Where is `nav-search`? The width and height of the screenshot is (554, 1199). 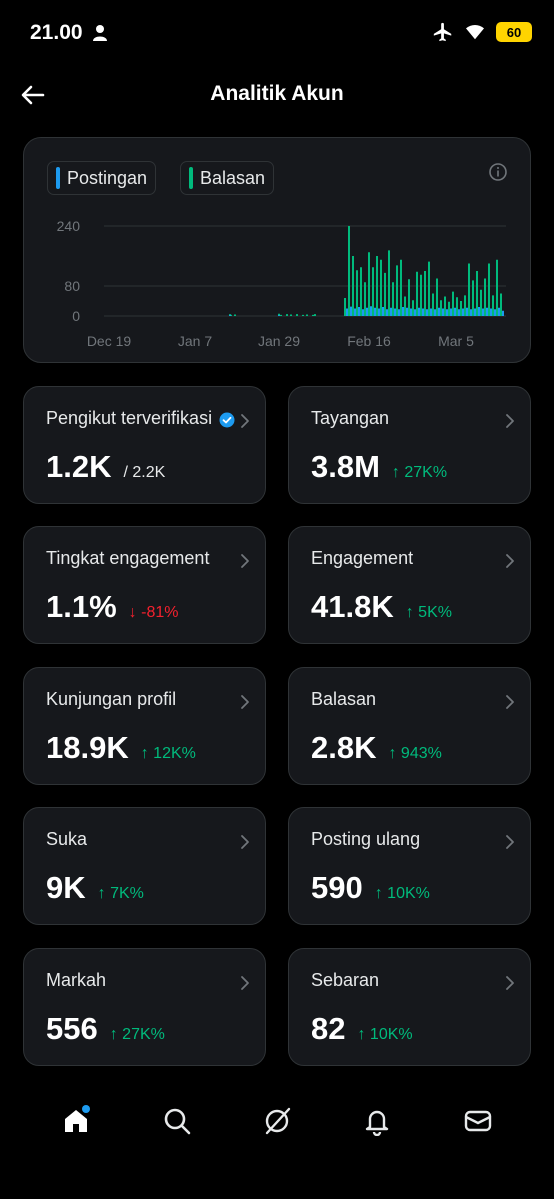 nav-search is located at coordinates (177, 1121).